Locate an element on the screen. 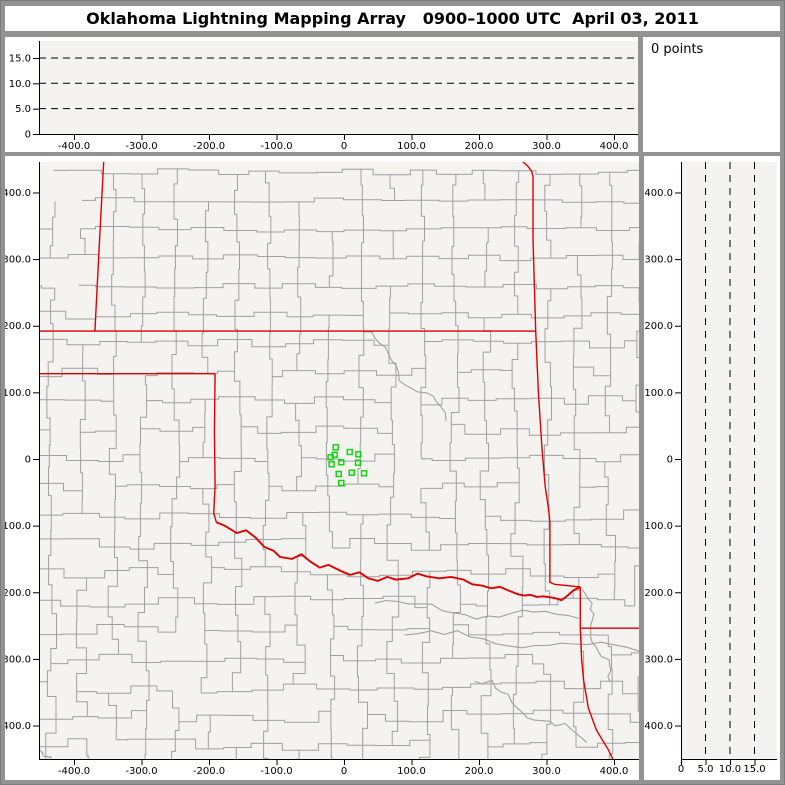 This screenshot has height=785, width=785. ns-plot-axes is located at coordinates (726, 463).